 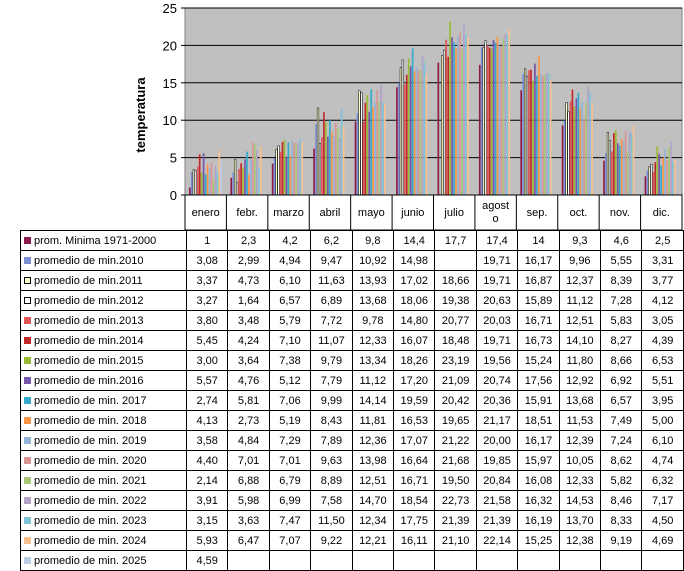 I want to click on data-cell: 5,79, so click(x=290, y=320).